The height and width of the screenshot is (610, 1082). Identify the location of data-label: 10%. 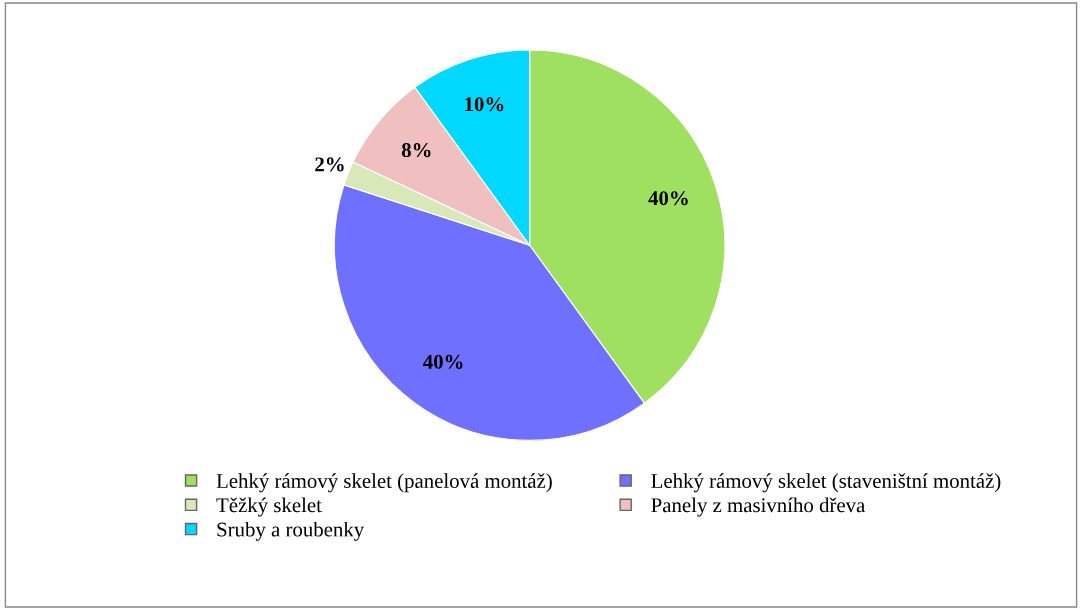
(484, 104).